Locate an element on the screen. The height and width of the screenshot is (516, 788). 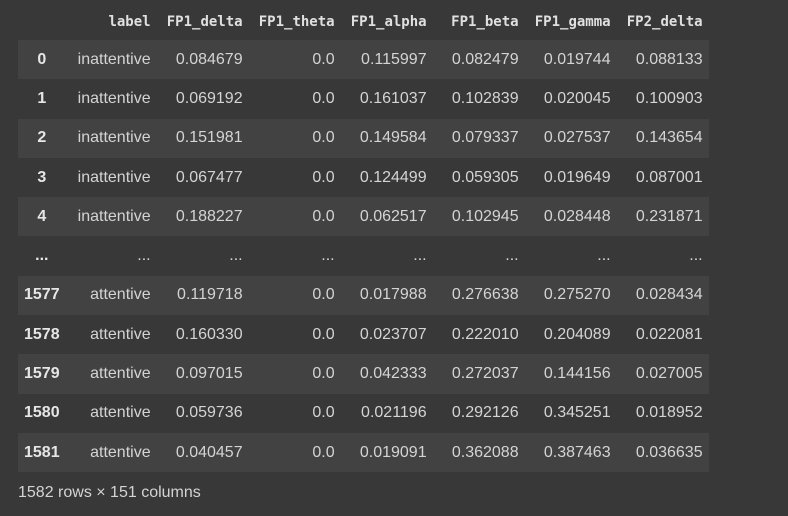
value-cell: 0.019744 is located at coordinates (577, 59).